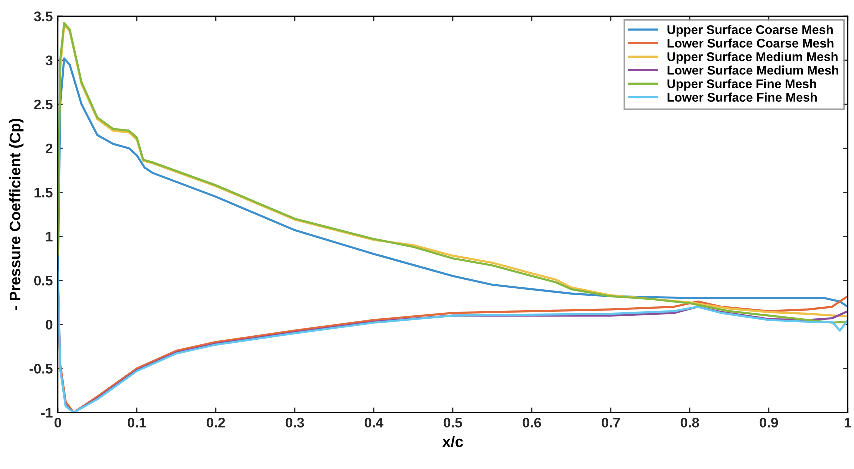  Describe the element at coordinates (742, 97) in the screenshot. I see `legend-label: Lower Surface Fine Mesh` at that location.